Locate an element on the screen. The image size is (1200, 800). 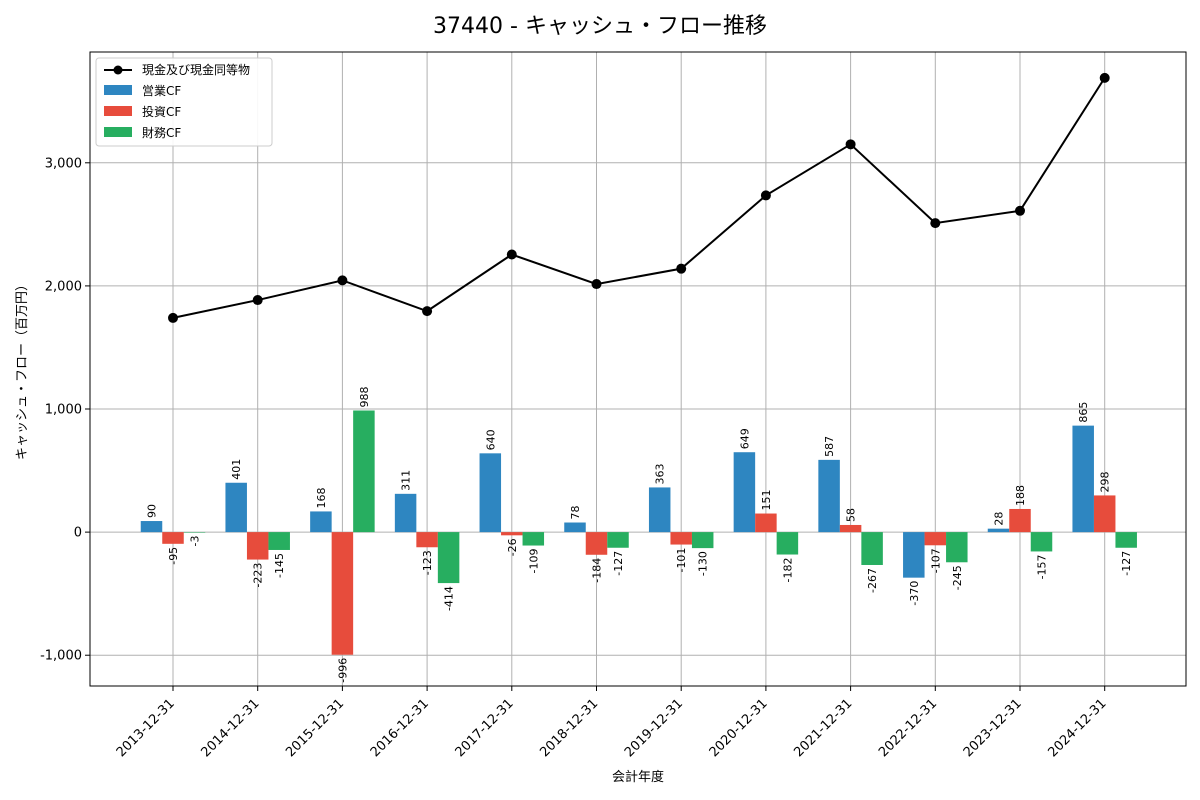
x-tick-label: 2023-12-31 is located at coordinates (993, 728).